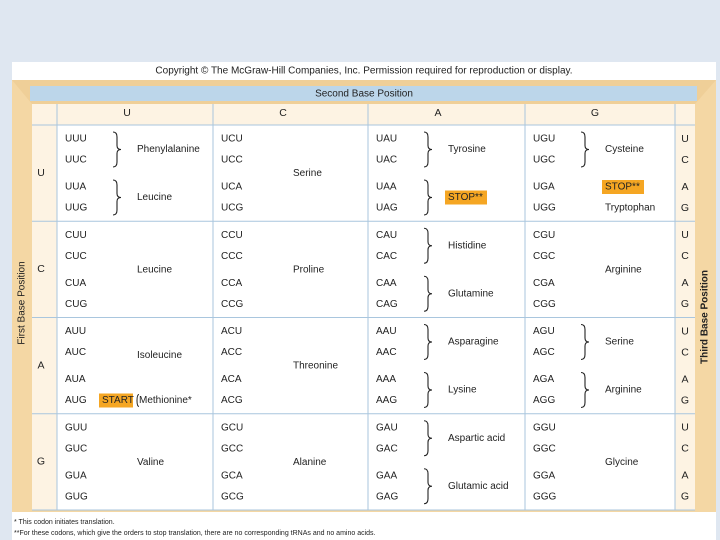 This screenshot has height=540, width=720. What do you see at coordinates (544, 448) in the screenshot?
I see `codon: GGC` at bounding box center [544, 448].